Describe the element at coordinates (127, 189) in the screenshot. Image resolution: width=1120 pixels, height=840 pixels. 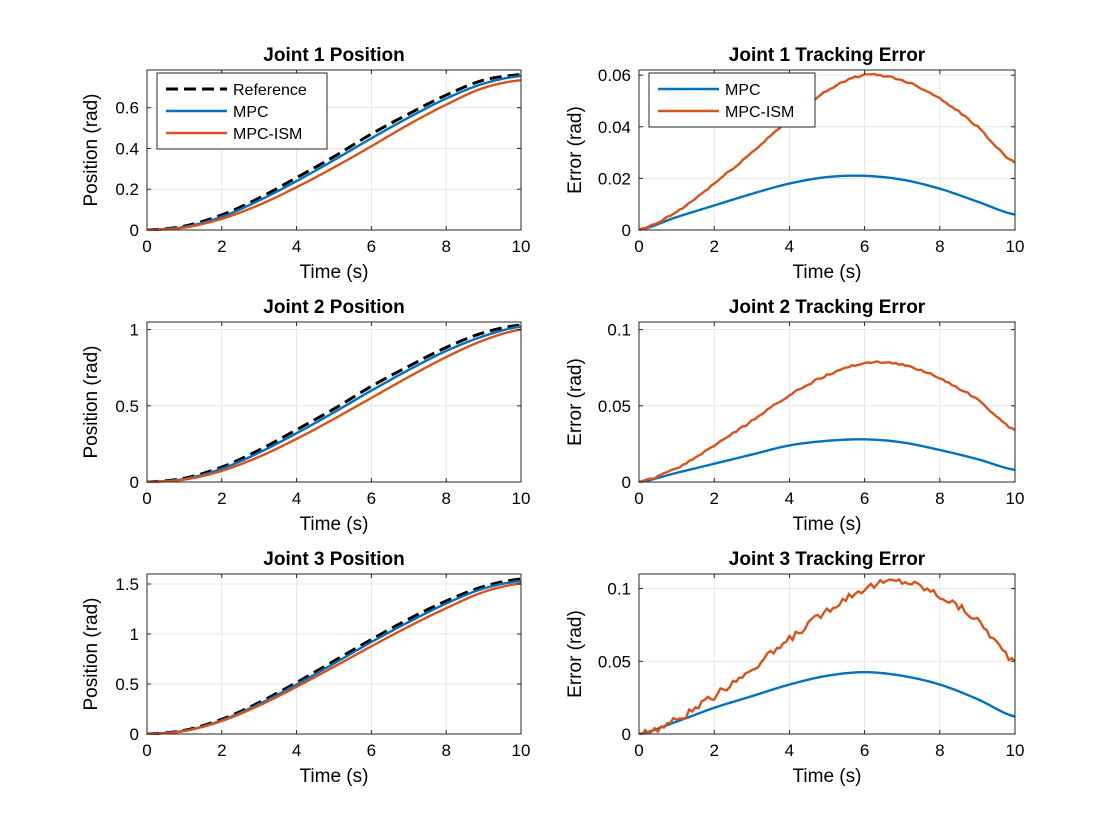
I see `y-tick-label: 0.2` at that location.